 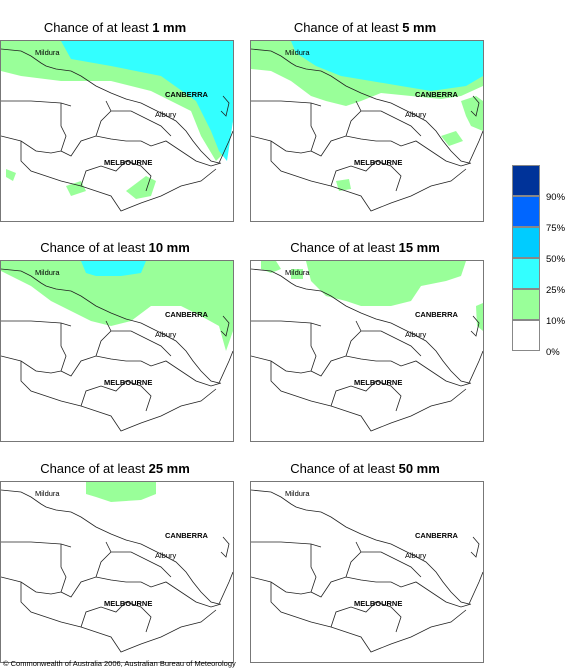 What do you see at coordinates (115, 247) in the screenshot?
I see `panel-title: Chance of at least 10 mm` at bounding box center [115, 247].